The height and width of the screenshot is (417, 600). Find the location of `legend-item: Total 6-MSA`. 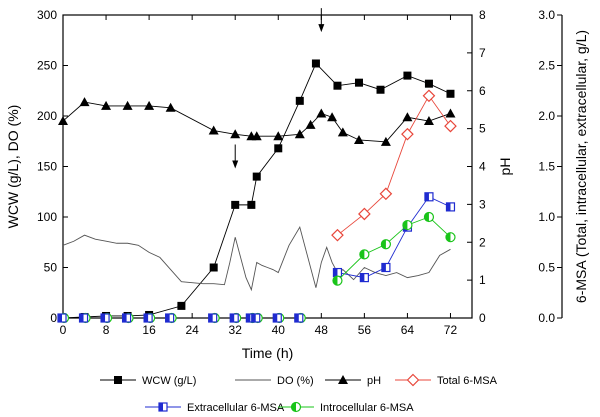

legend-item: Total 6-MSA is located at coordinates (446, 380).